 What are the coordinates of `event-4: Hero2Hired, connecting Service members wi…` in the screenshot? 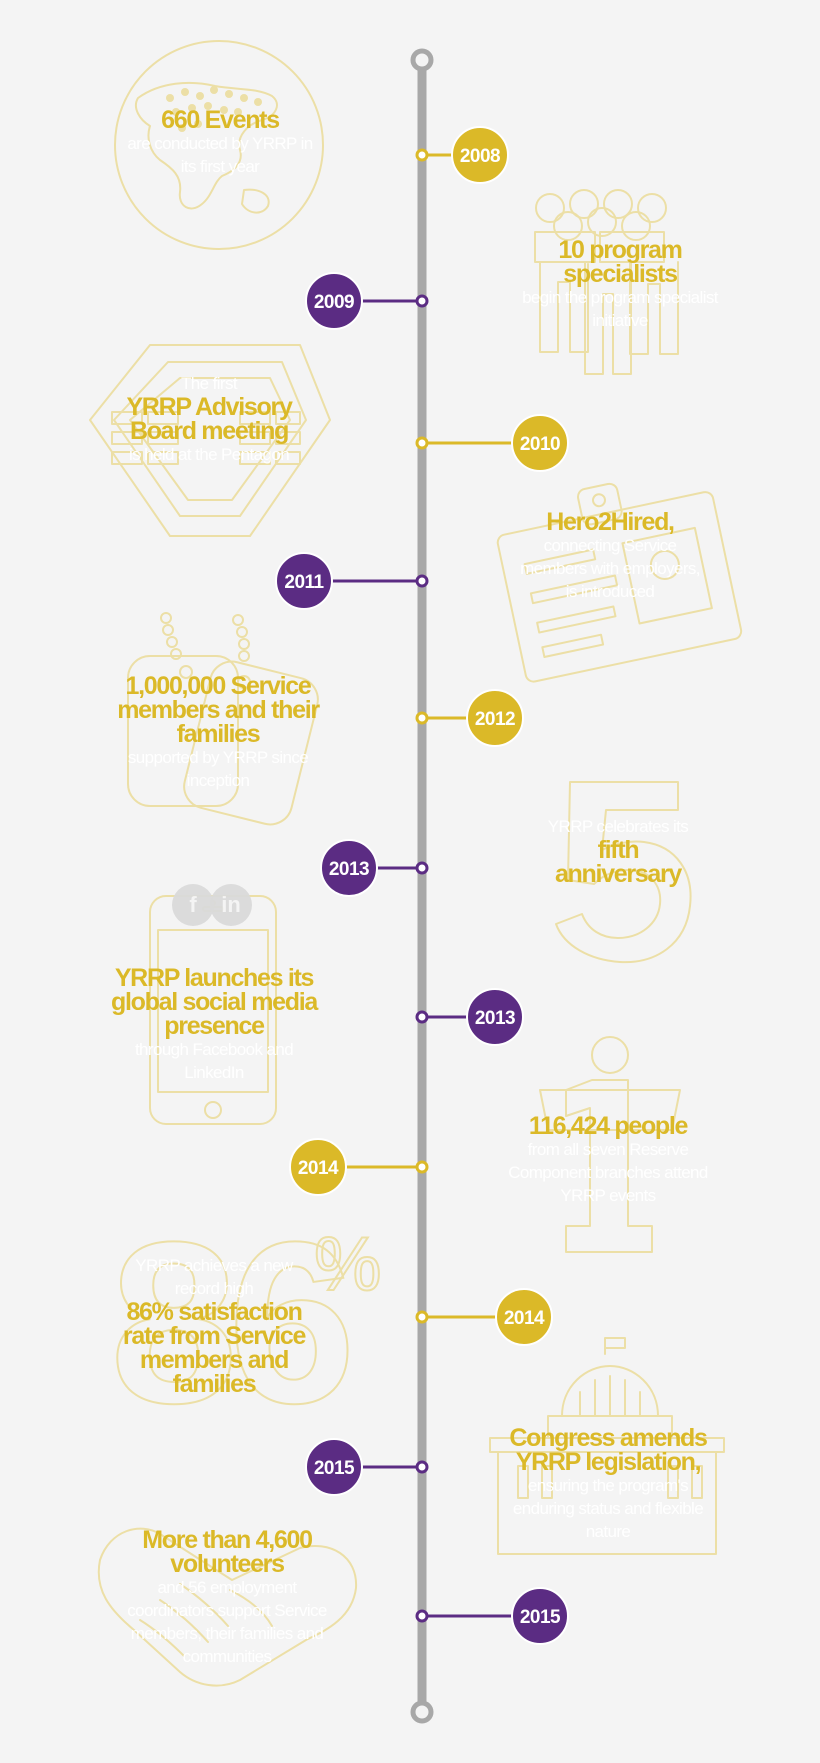 It's located at (610, 556).